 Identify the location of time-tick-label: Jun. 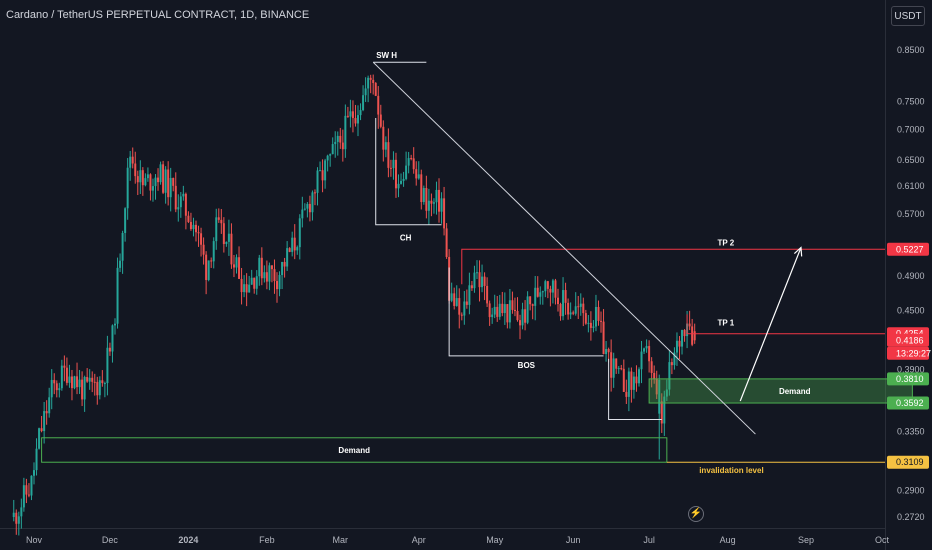
(573, 540).